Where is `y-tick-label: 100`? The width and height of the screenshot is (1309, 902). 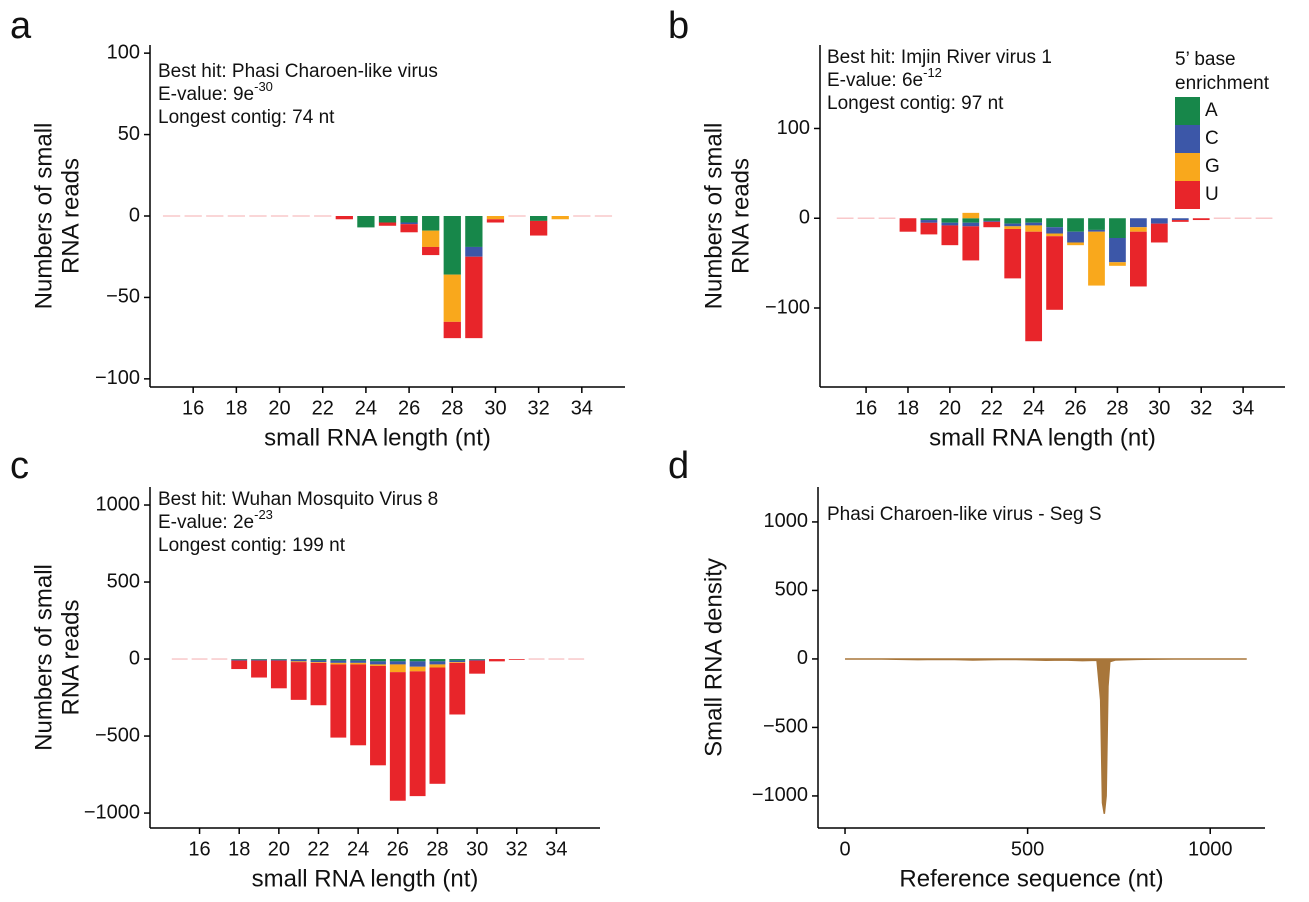 y-tick-label: 100 is located at coordinates (123, 52).